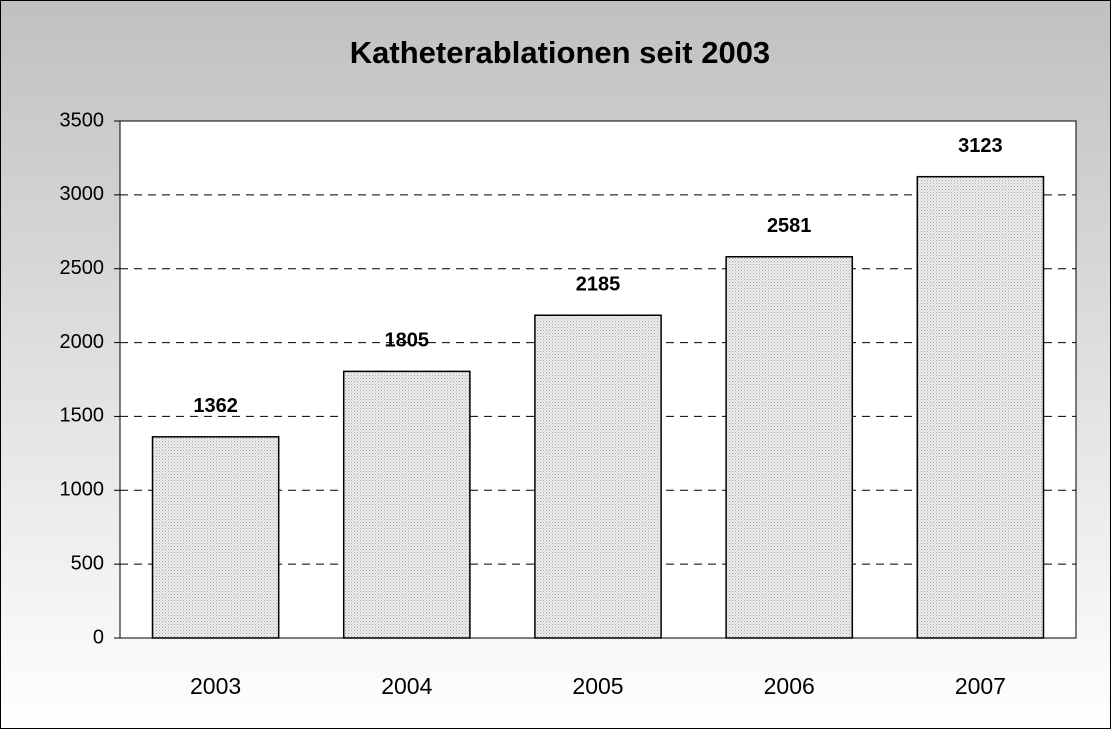 Image resolution: width=1111 pixels, height=729 pixels. What do you see at coordinates (789, 226) in the screenshot?
I see `data-label: 2581` at bounding box center [789, 226].